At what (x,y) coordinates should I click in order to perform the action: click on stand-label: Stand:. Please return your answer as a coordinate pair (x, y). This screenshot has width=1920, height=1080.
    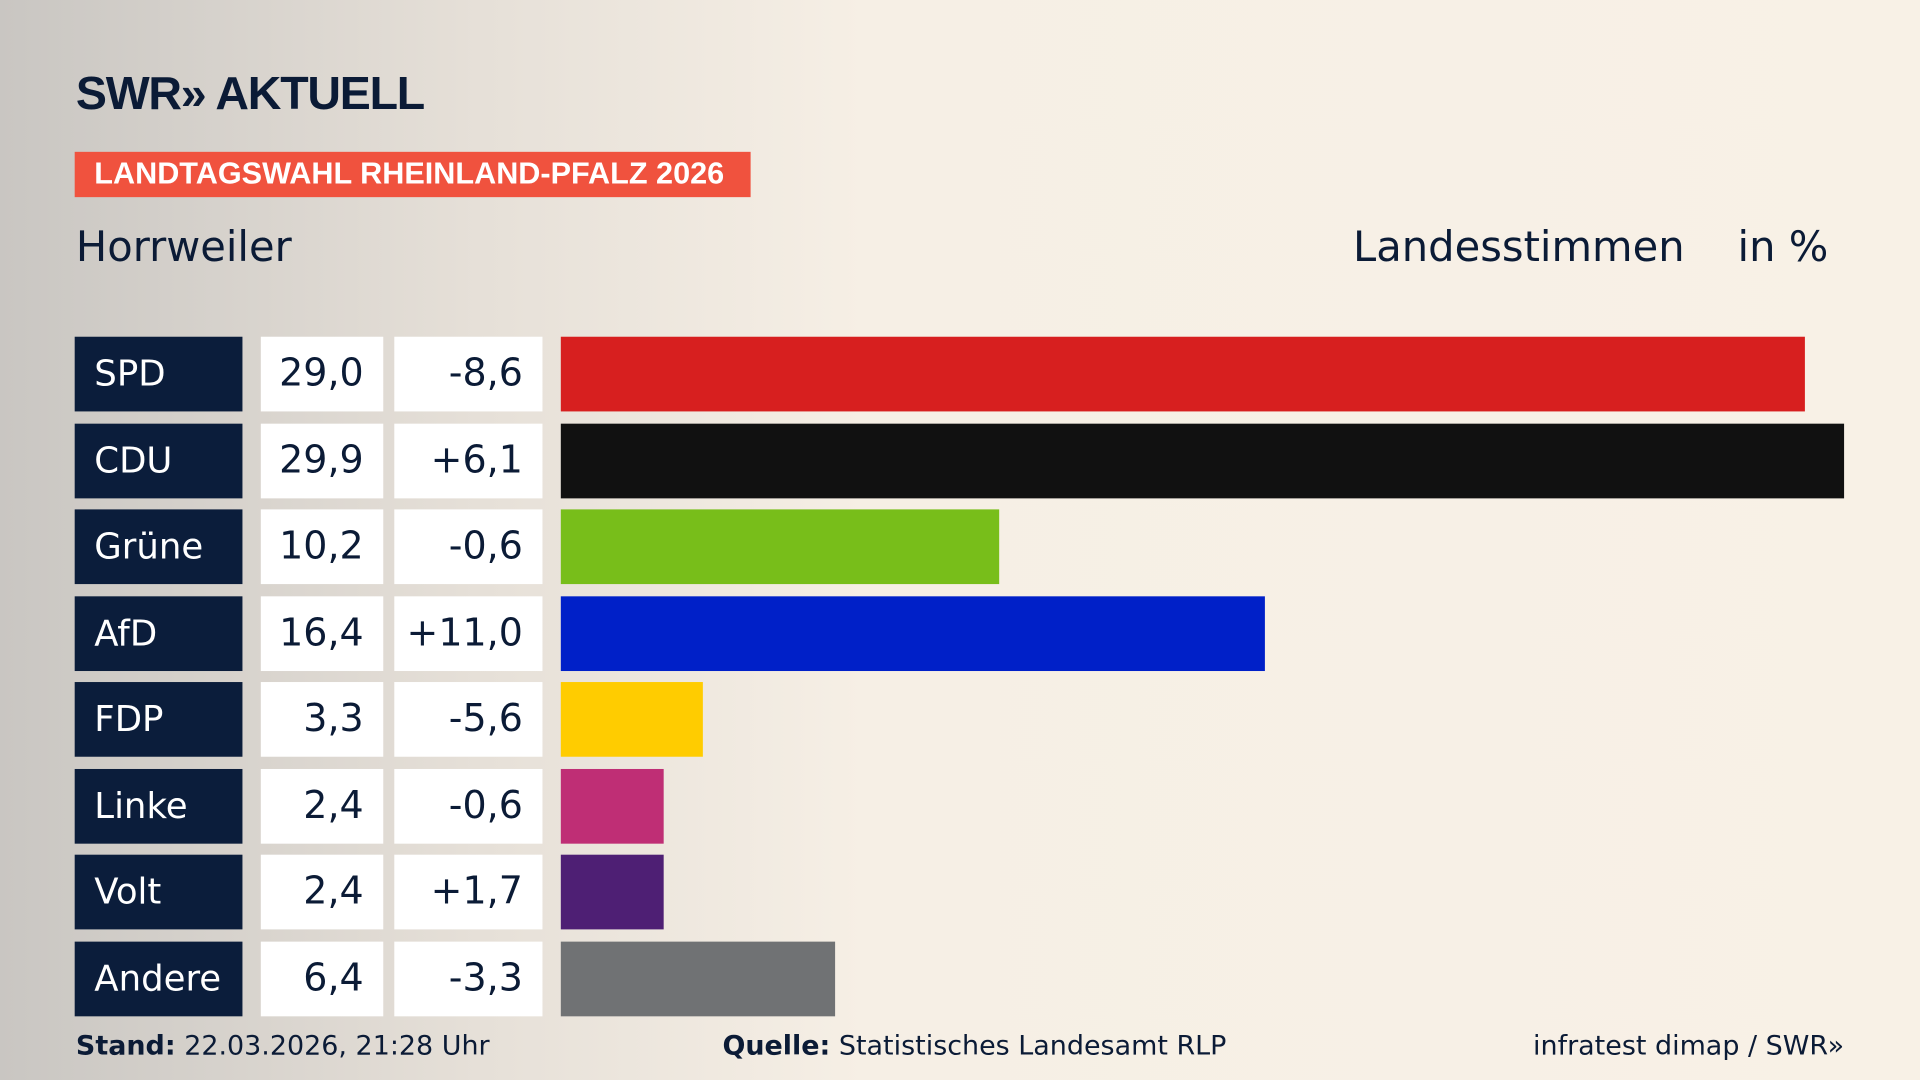
    Looking at the image, I should click on (125, 1046).